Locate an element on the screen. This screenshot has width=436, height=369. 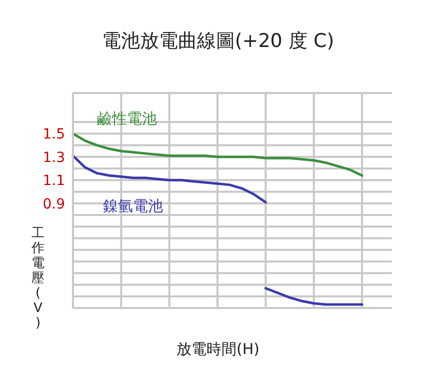
chart-title: 電池放電曲線圖(+20 度 C) is located at coordinates (218, 41).